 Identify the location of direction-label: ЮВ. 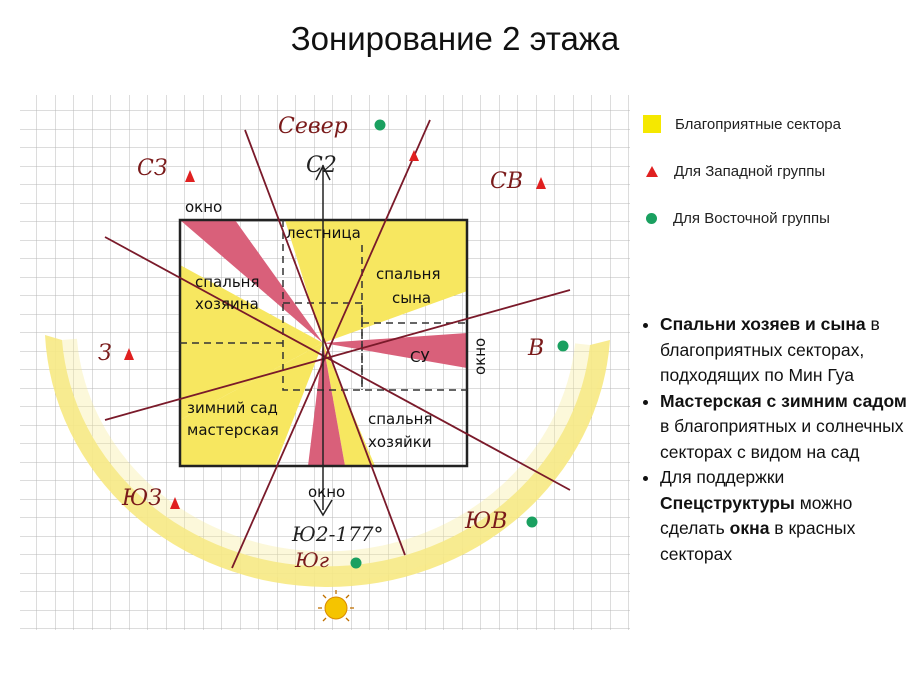
(485, 521).